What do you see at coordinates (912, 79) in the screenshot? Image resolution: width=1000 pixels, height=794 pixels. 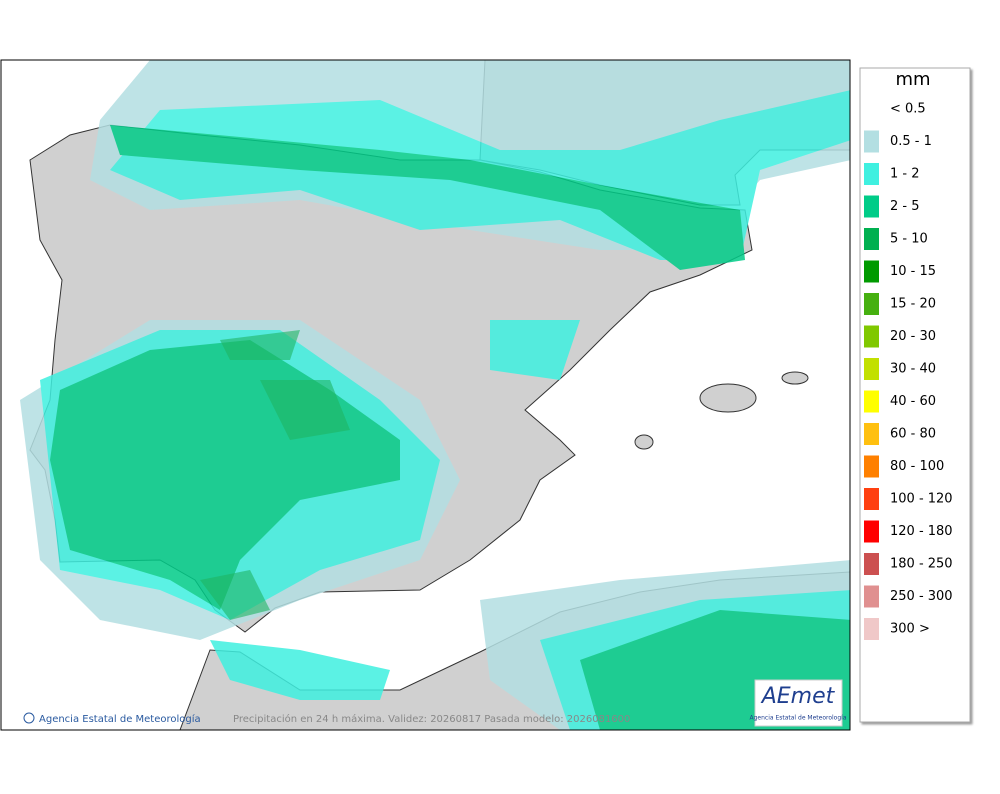 I see `legend-title: mm` at bounding box center [912, 79].